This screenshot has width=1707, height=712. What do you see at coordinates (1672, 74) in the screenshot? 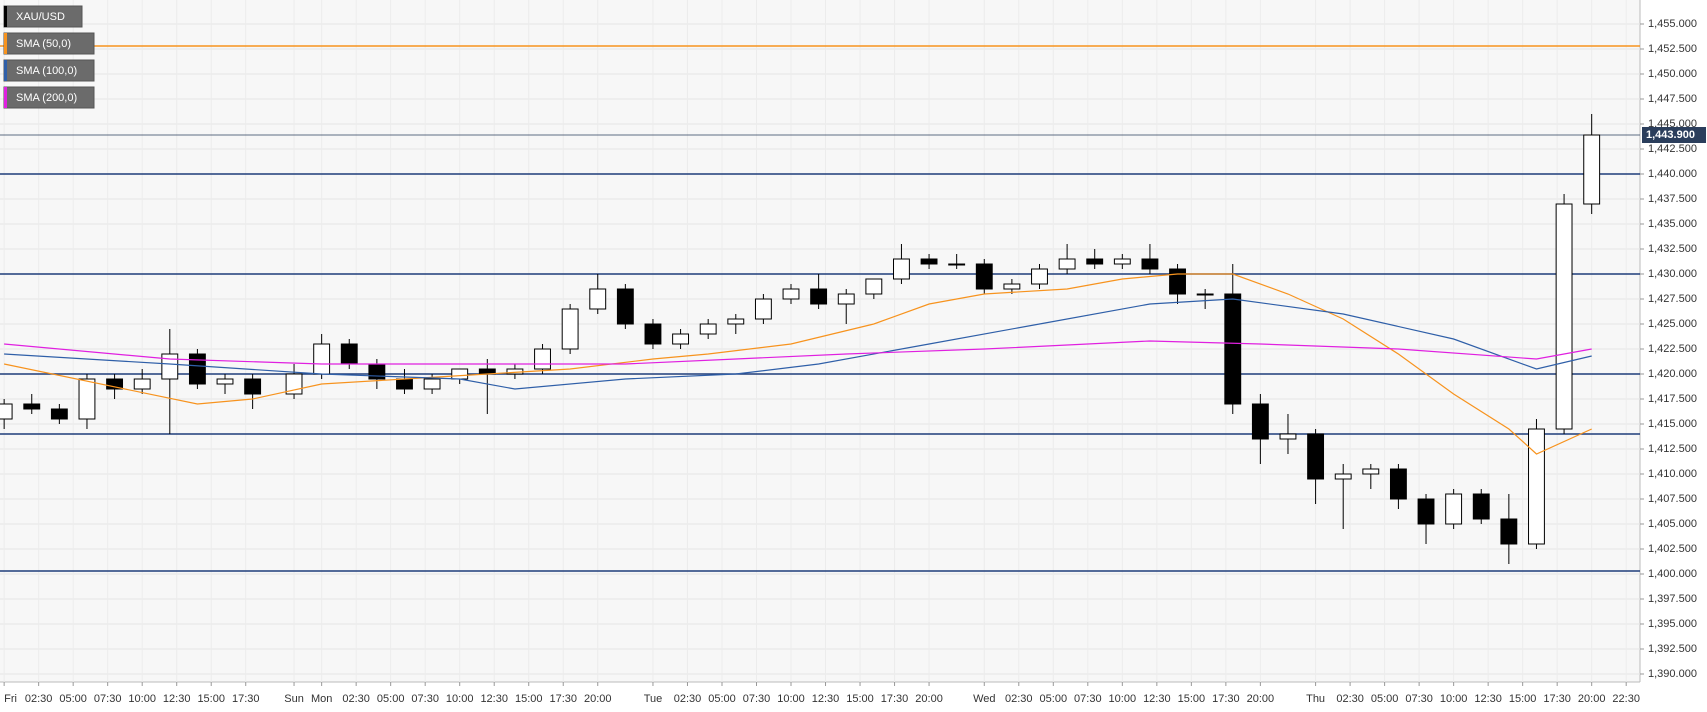
I see `y-tick-label: 1,450.000` at bounding box center [1672, 74].